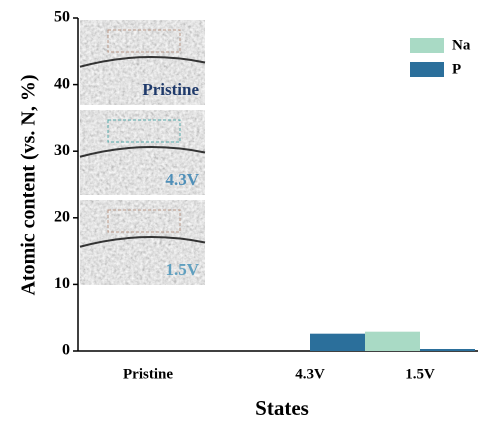 The height and width of the screenshot is (423, 483). What do you see at coordinates (29, 184) in the screenshot?
I see `y-axis-title: Atomic content (vs. N, %)` at bounding box center [29, 184].